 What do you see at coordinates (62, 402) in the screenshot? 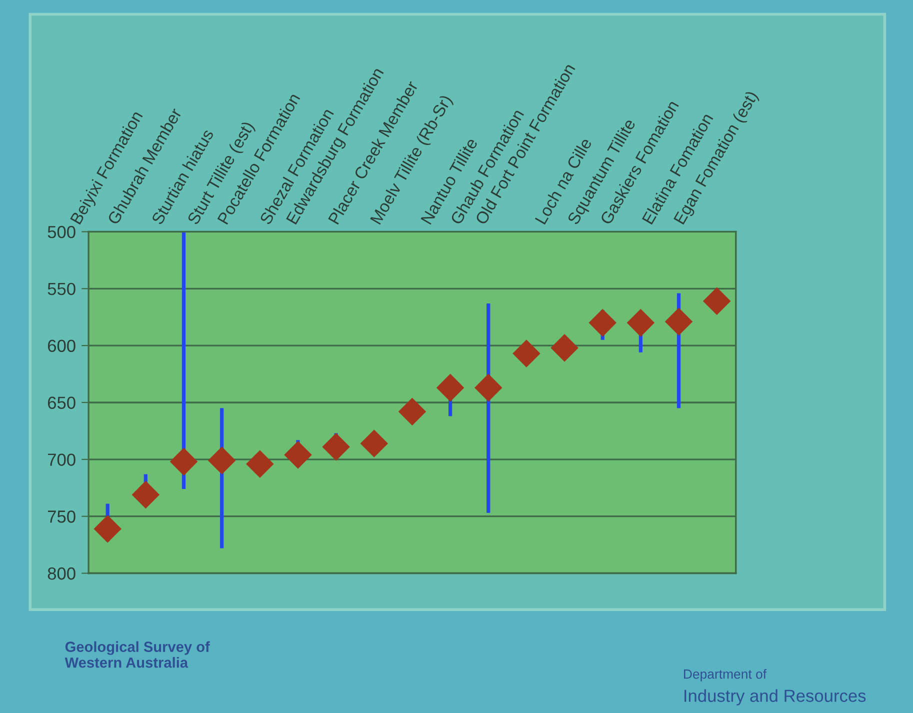
I see `y-tick-label: 650` at bounding box center [62, 402].